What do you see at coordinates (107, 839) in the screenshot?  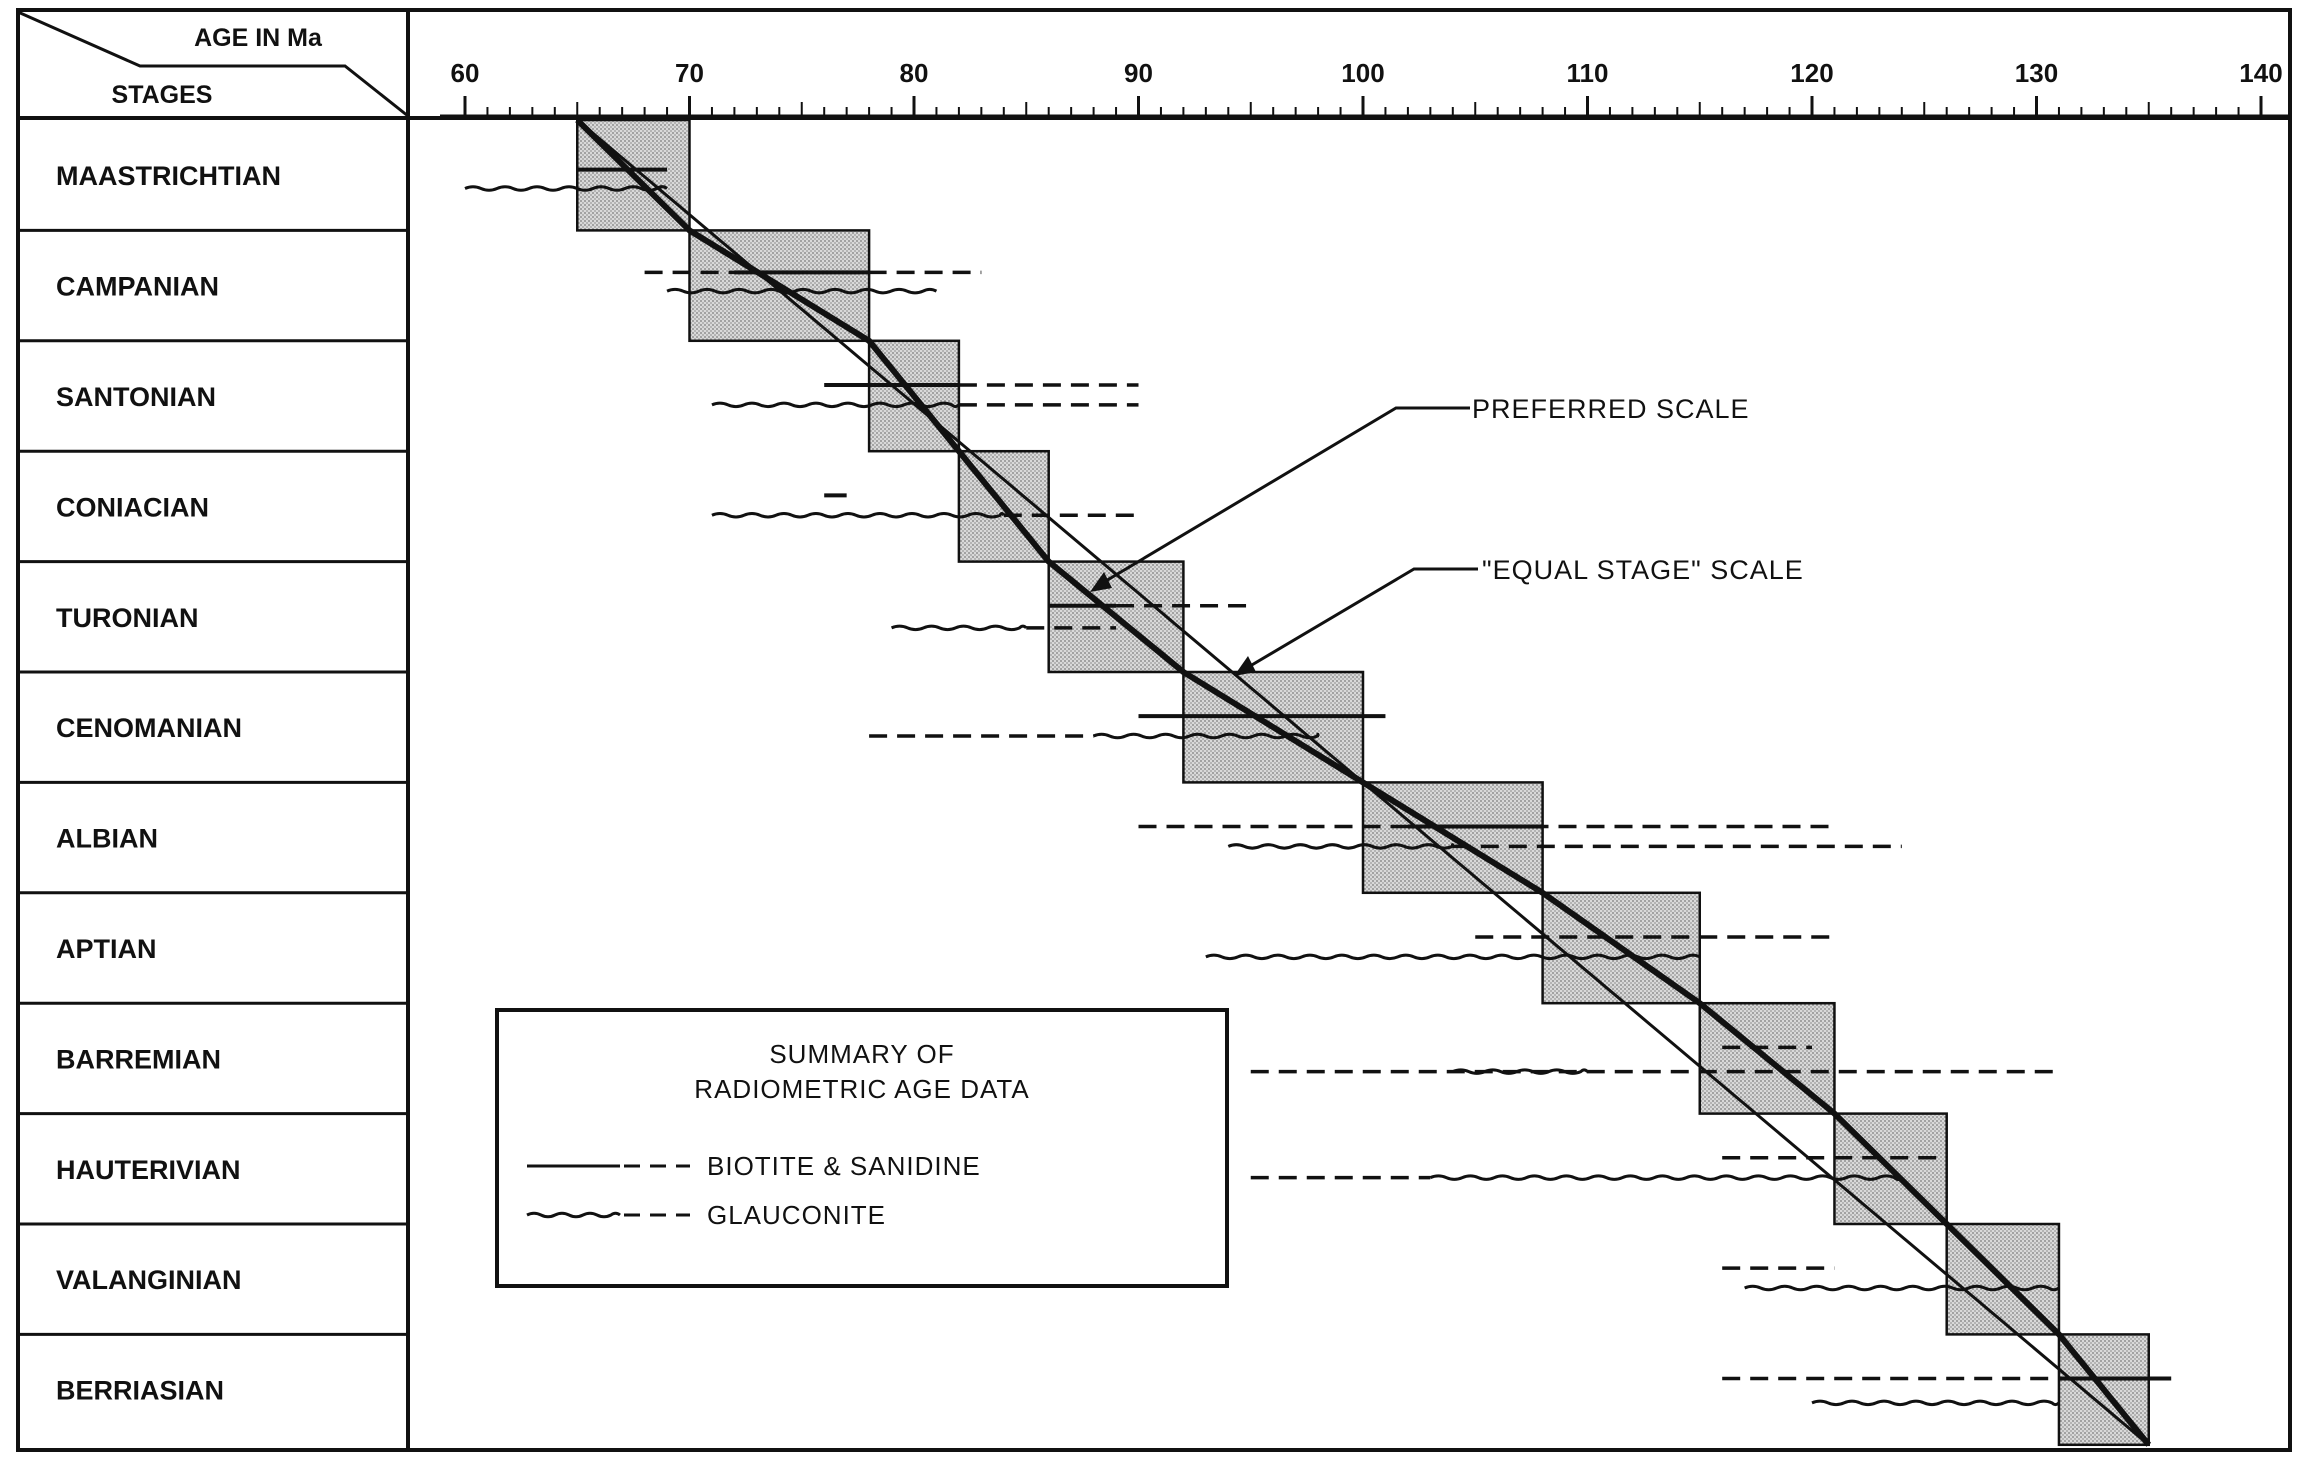 I see `stage-label: ALBIAN` at bounding box center [107, 839].